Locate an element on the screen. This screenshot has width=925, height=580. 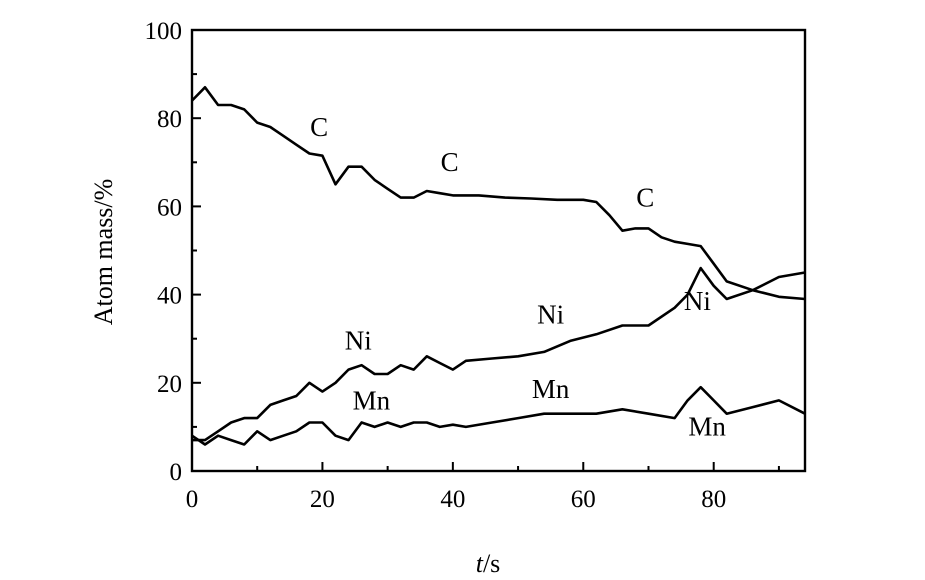
y-tick-label: 0 is located at coordinates (176, 472).